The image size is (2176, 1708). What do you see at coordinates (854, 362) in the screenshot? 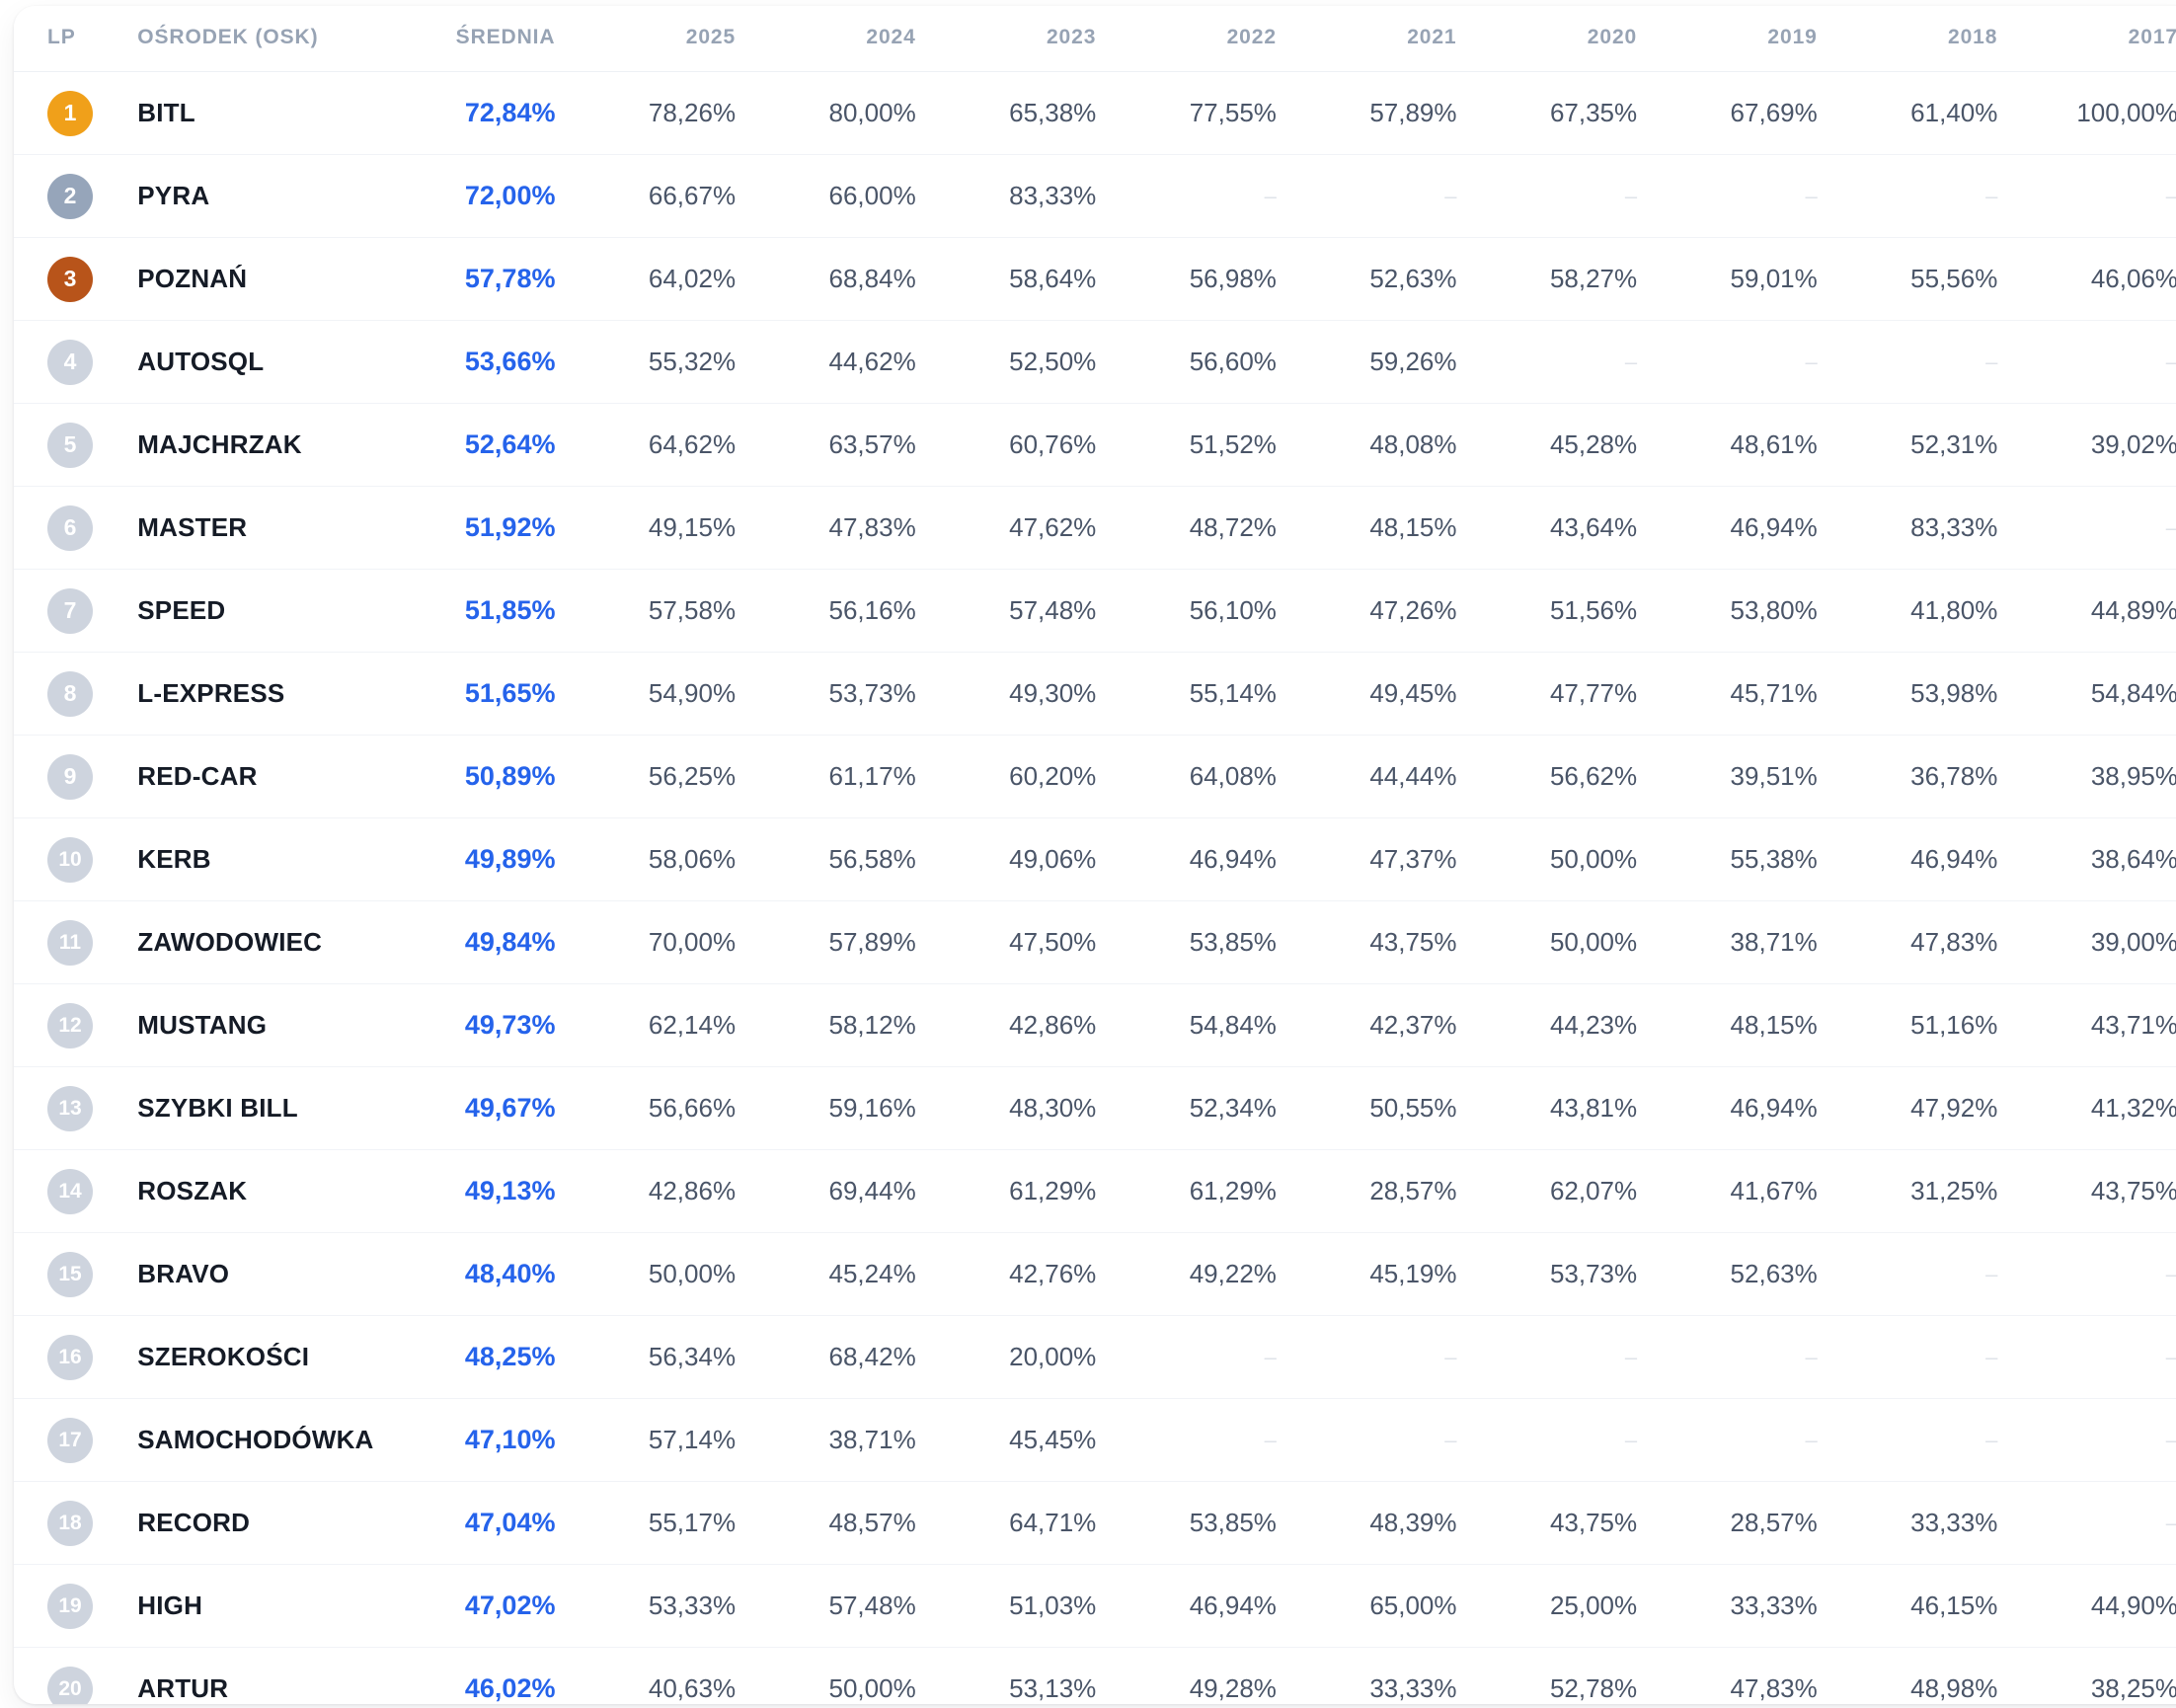
I see `year-cell: 44,62%` at bounding box center [854, 362].